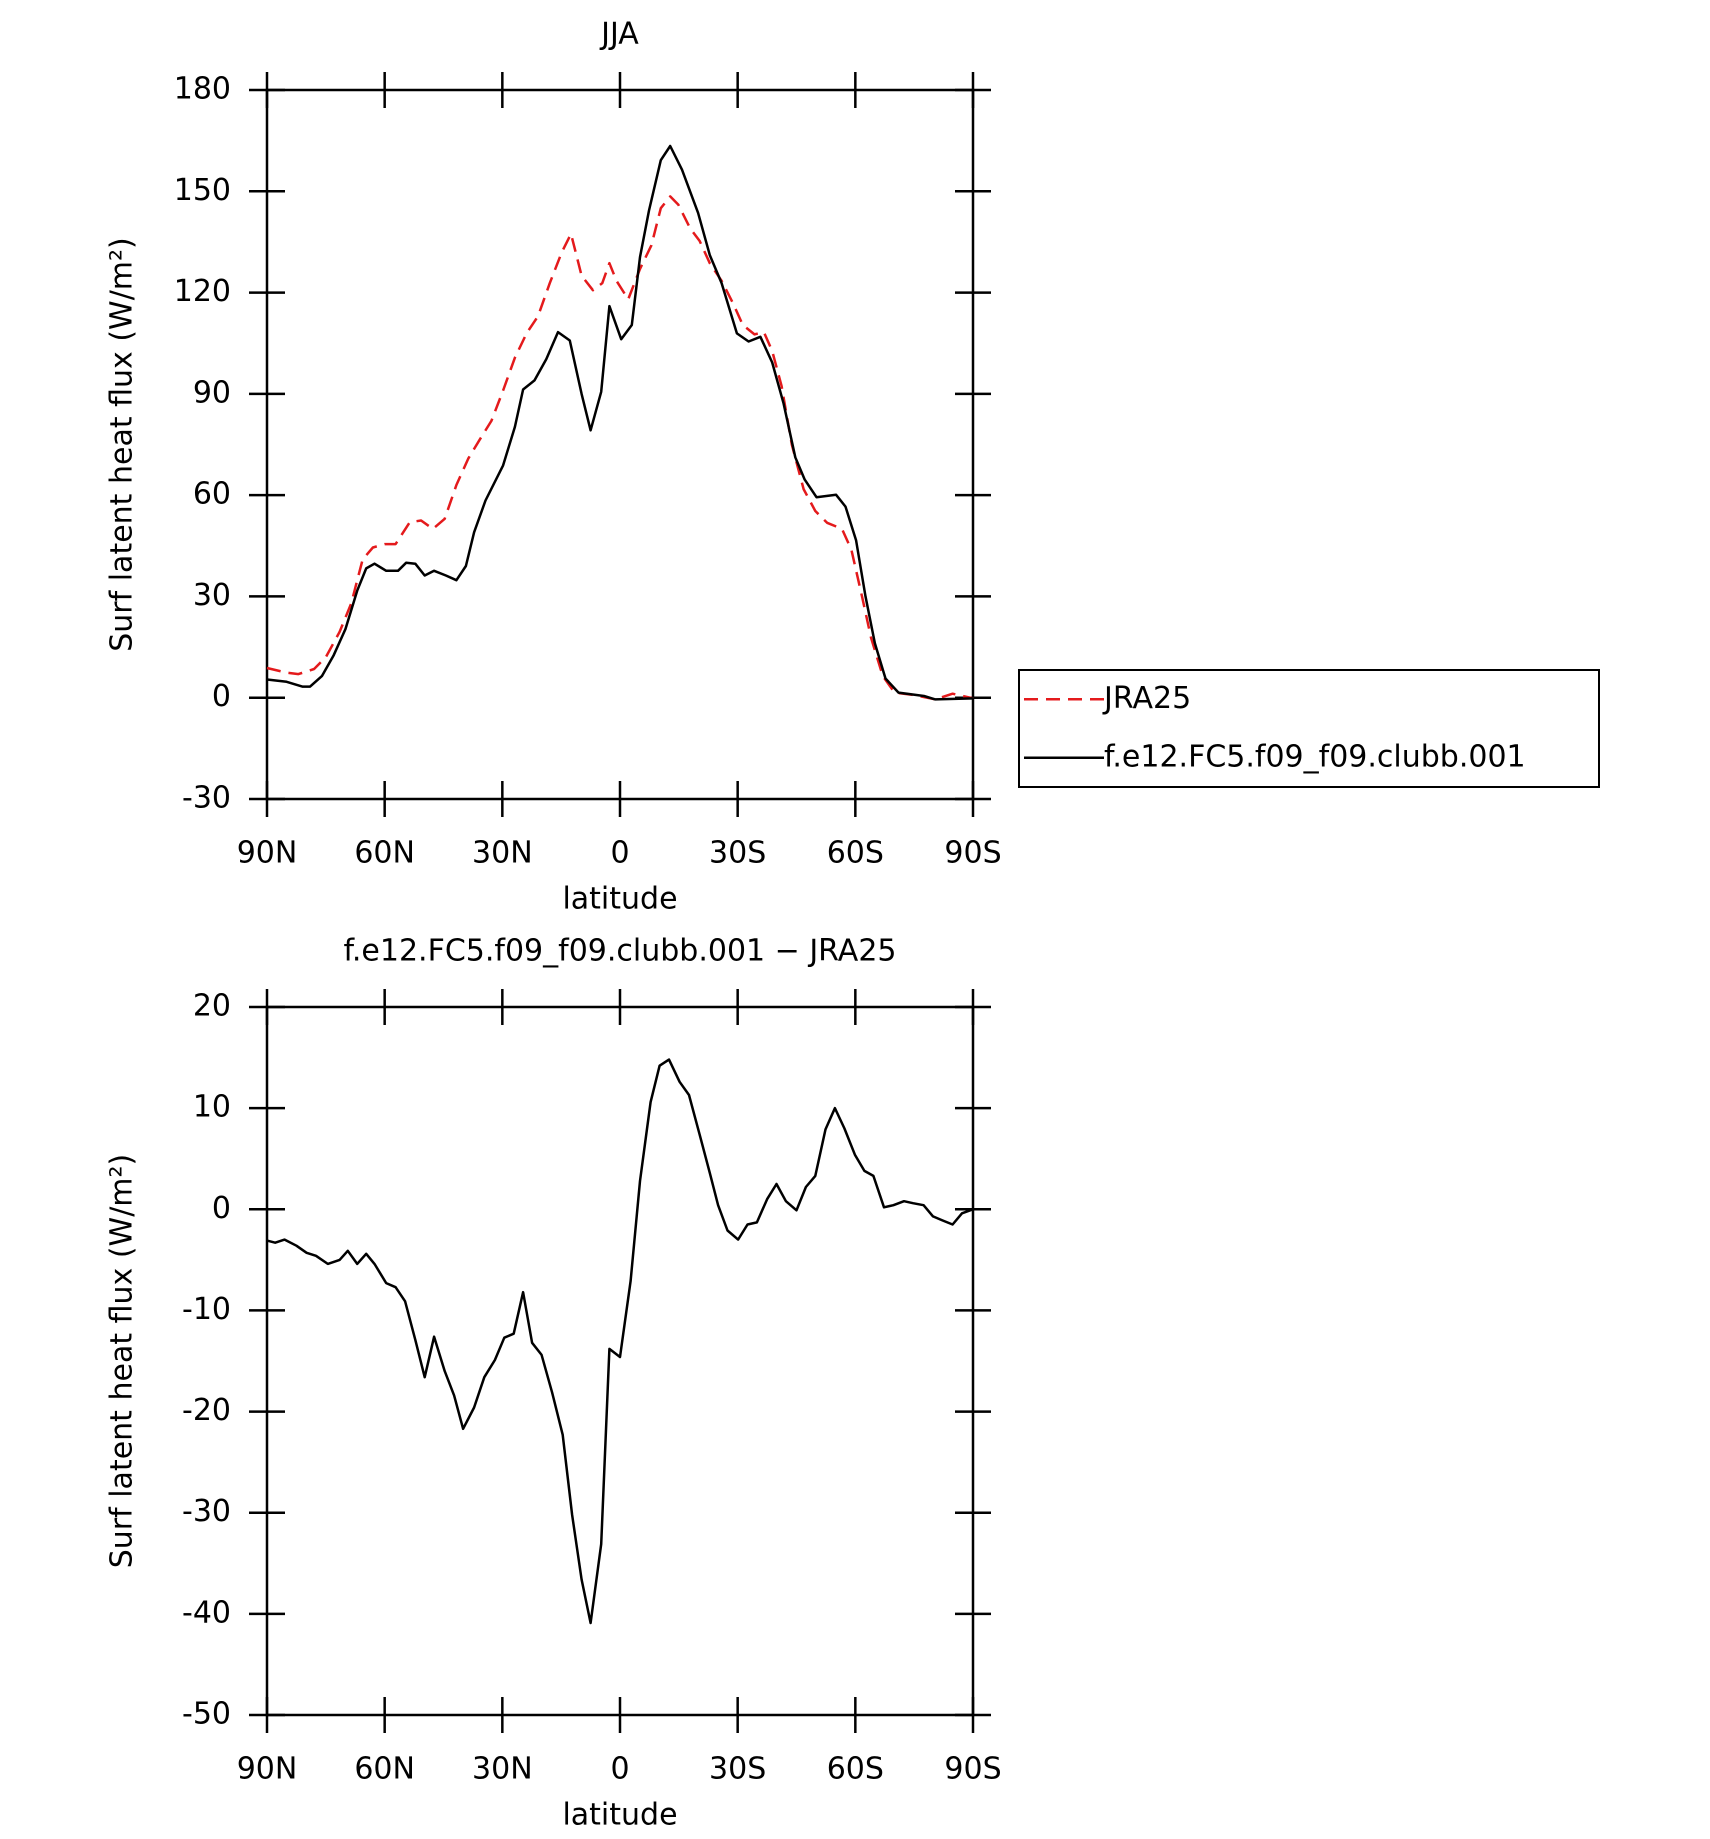 This screenshot has width=1710, height=1839. I want to click on y-tick-label: 150, so click(202, 190).